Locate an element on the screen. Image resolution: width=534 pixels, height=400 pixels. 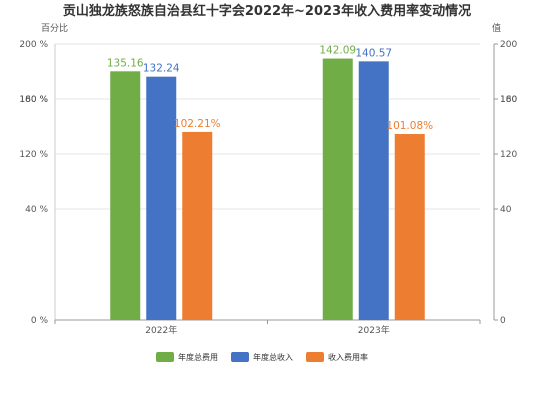
y-left-tick-label: 180 % is located at coordinates (33, 100).